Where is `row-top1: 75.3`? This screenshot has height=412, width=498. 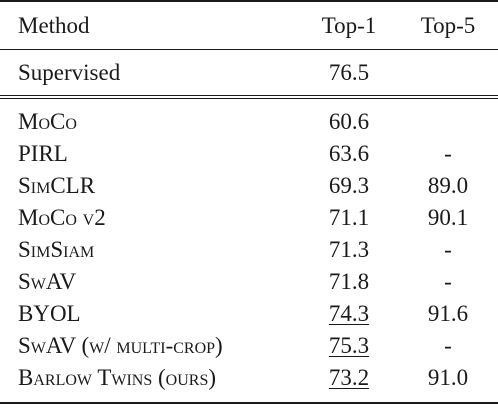
row-top1: 75.3 is located at coordinates (349, 346).